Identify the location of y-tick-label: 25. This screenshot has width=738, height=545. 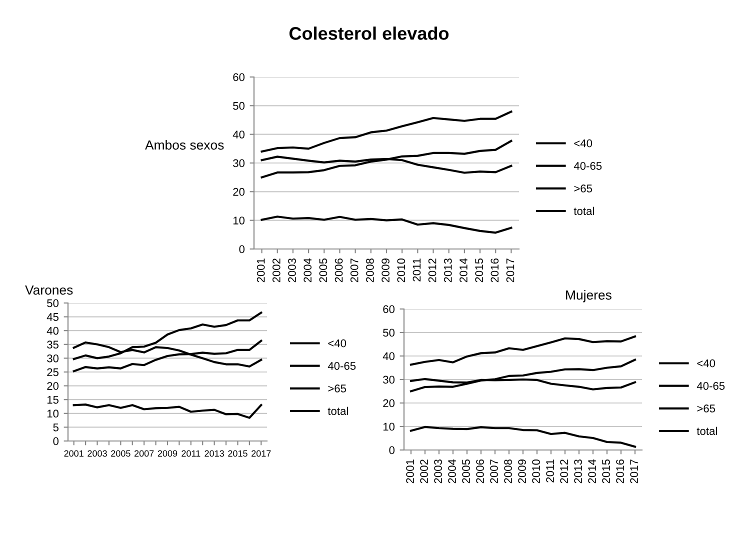
(53, 372).